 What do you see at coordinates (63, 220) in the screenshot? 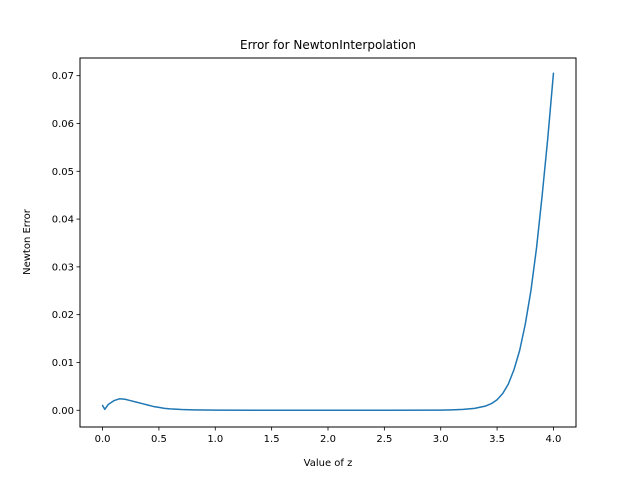
I see `y-tick-label: 0.04` at bounding box center [63, 220].